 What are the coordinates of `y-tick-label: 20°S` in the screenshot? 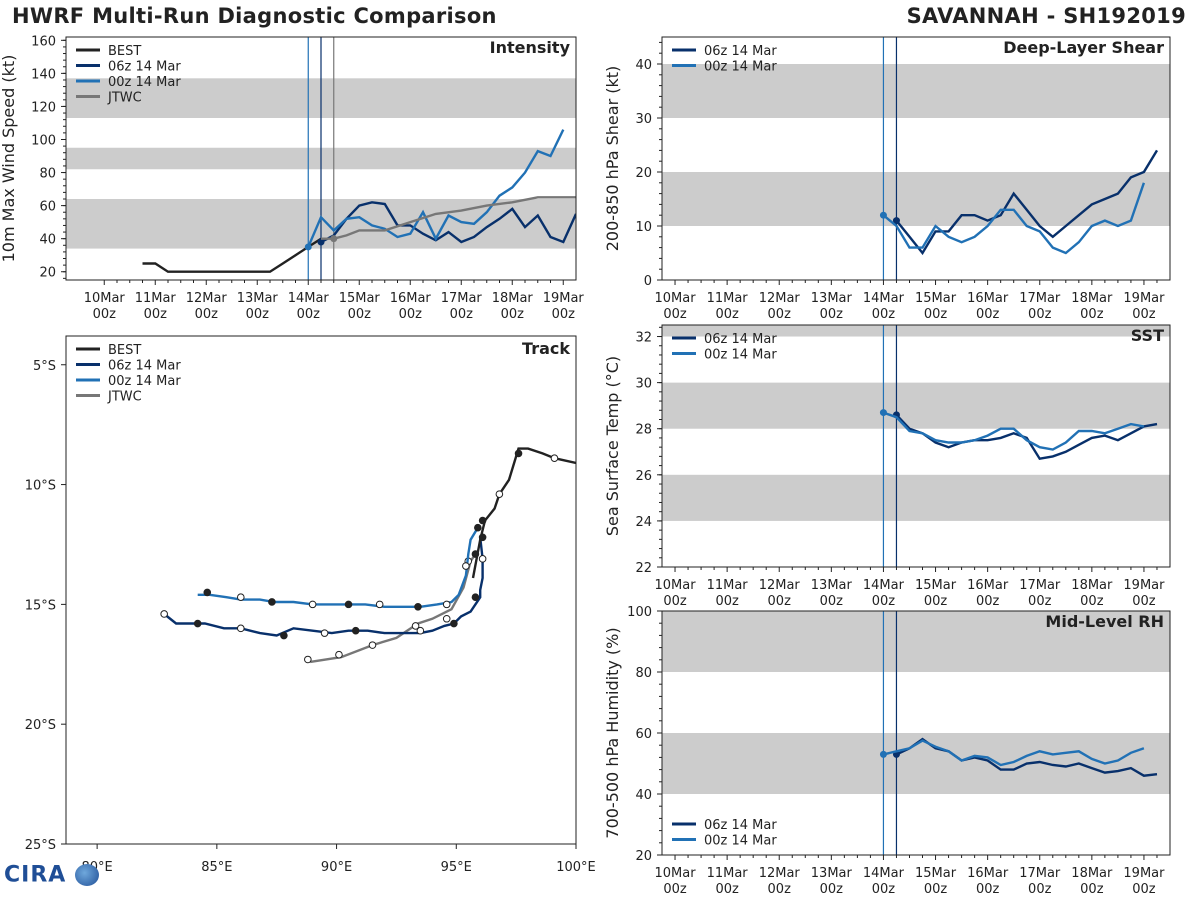 It's located at (40, 725).